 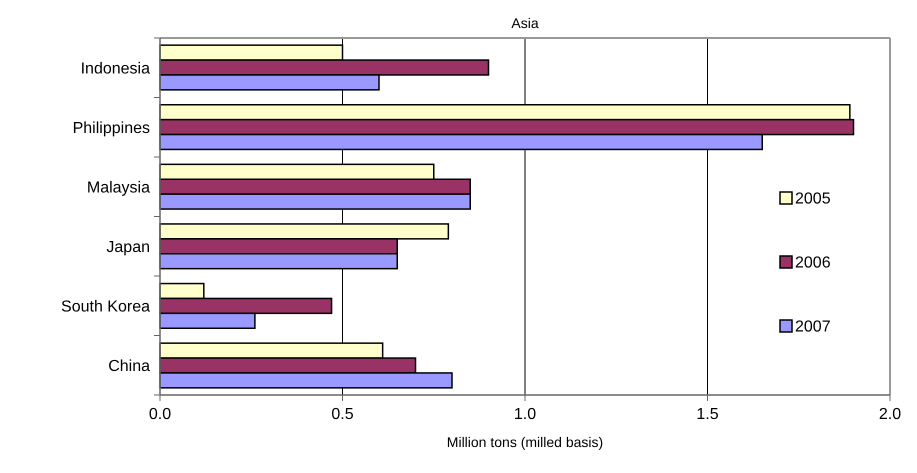 I want to click on y-tick-label: Malaysia, so click(x=118, y=187).